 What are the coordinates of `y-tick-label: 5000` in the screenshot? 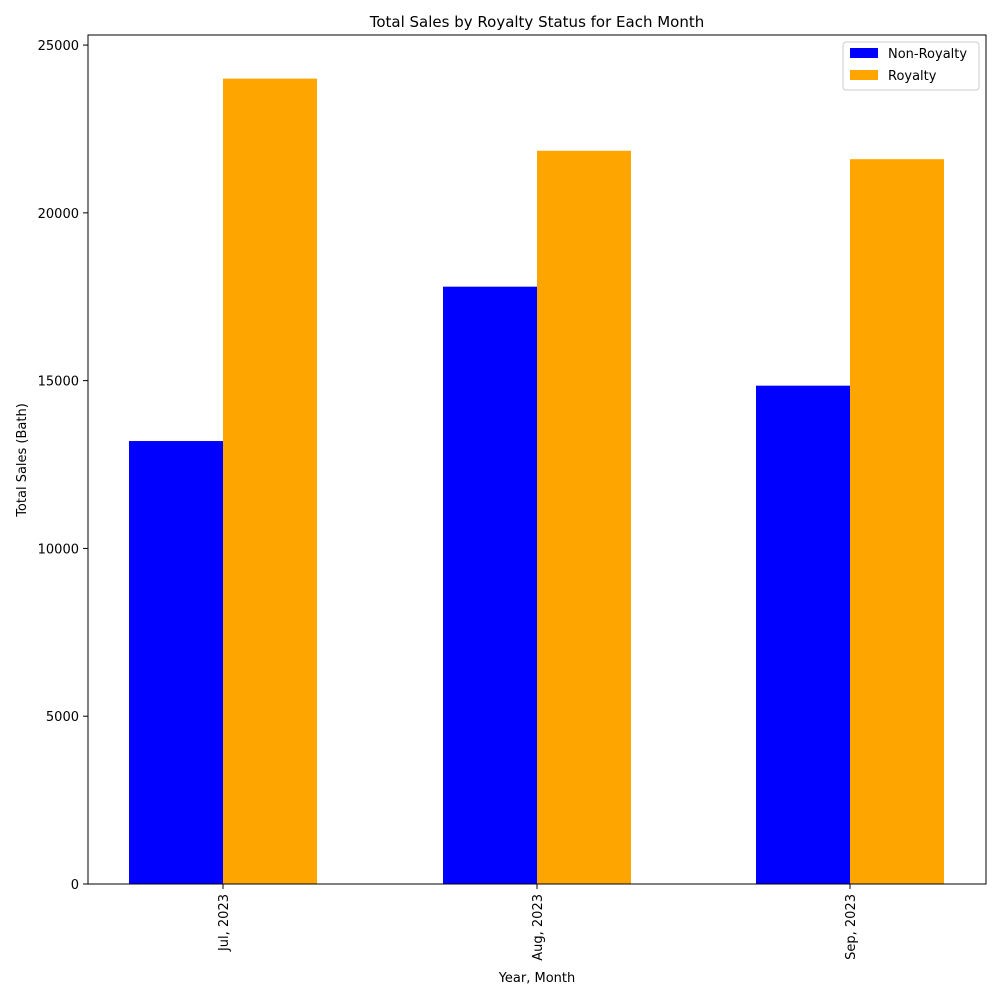 It's located at (62, 717).